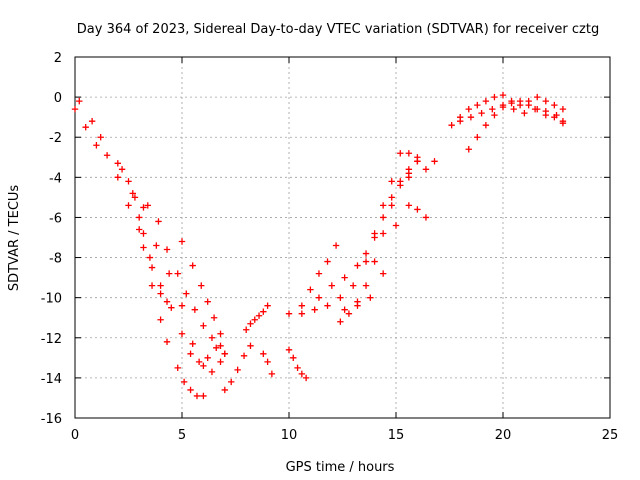 The width and height of the screenshot is (640, 480). I want to click on y-tick-label: -8, so click(55, 259).